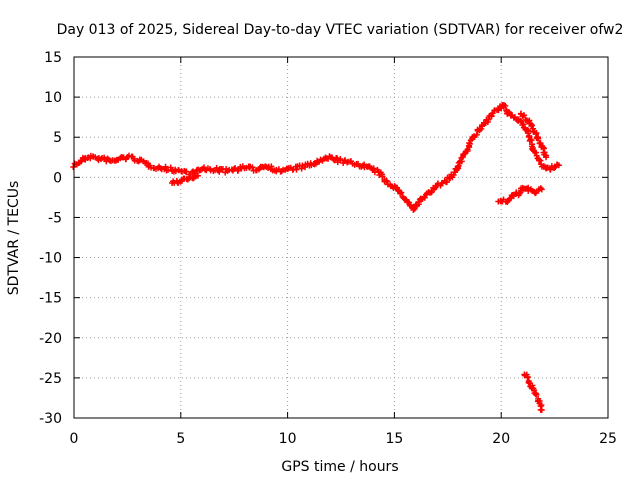  Describe the element at coordinates (14, 238) in the screenshot. I see `y-axis-label: SDTVAR / TECUs` at that location.